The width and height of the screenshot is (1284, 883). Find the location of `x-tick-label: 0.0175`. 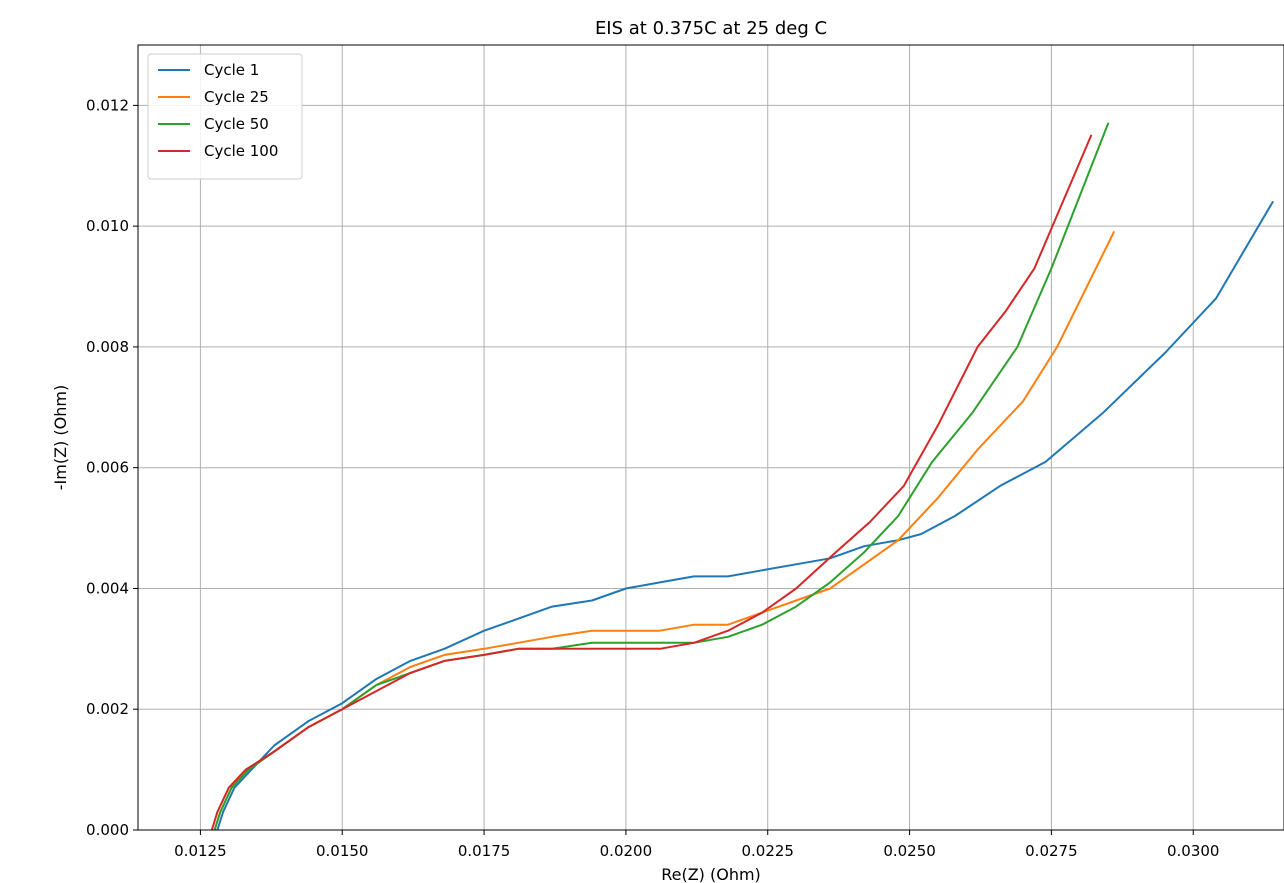

x-tick-label: 0.0175 is located at coordinates (484, 851).